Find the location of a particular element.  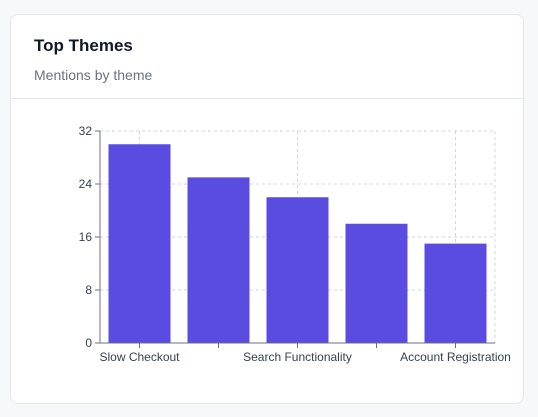

card-title: Top Themes is located at coordinates (83, 45).